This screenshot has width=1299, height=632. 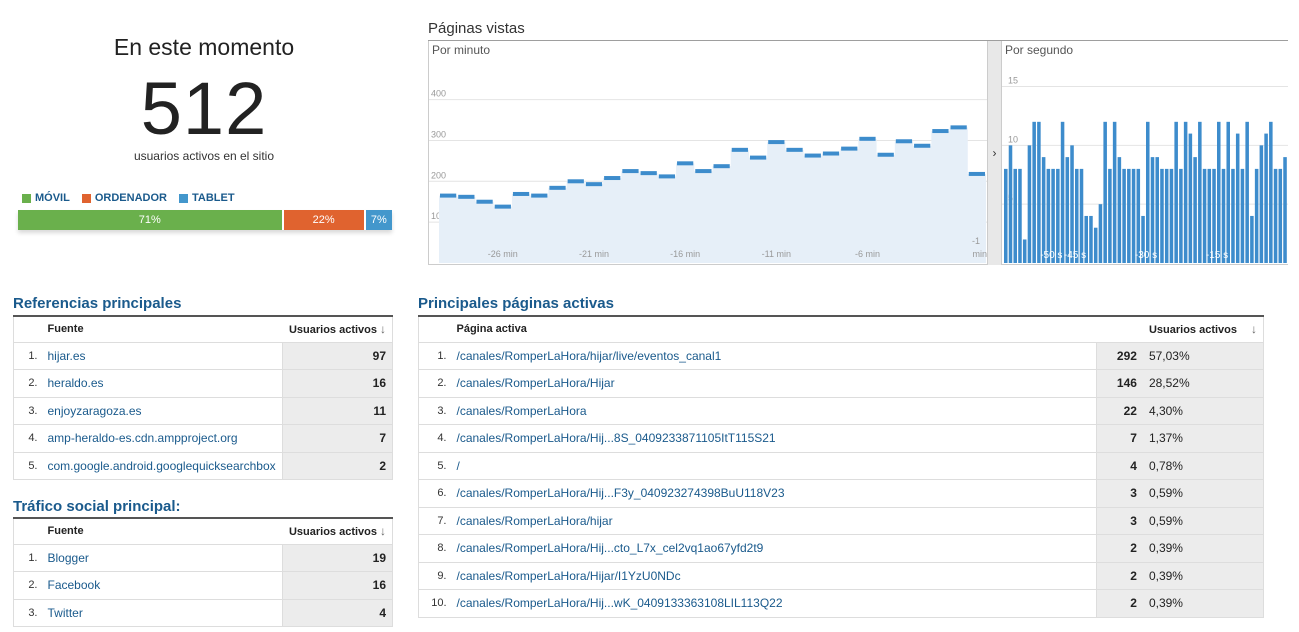 I want to click on pageviews-rule, so click(x=858, y=40).